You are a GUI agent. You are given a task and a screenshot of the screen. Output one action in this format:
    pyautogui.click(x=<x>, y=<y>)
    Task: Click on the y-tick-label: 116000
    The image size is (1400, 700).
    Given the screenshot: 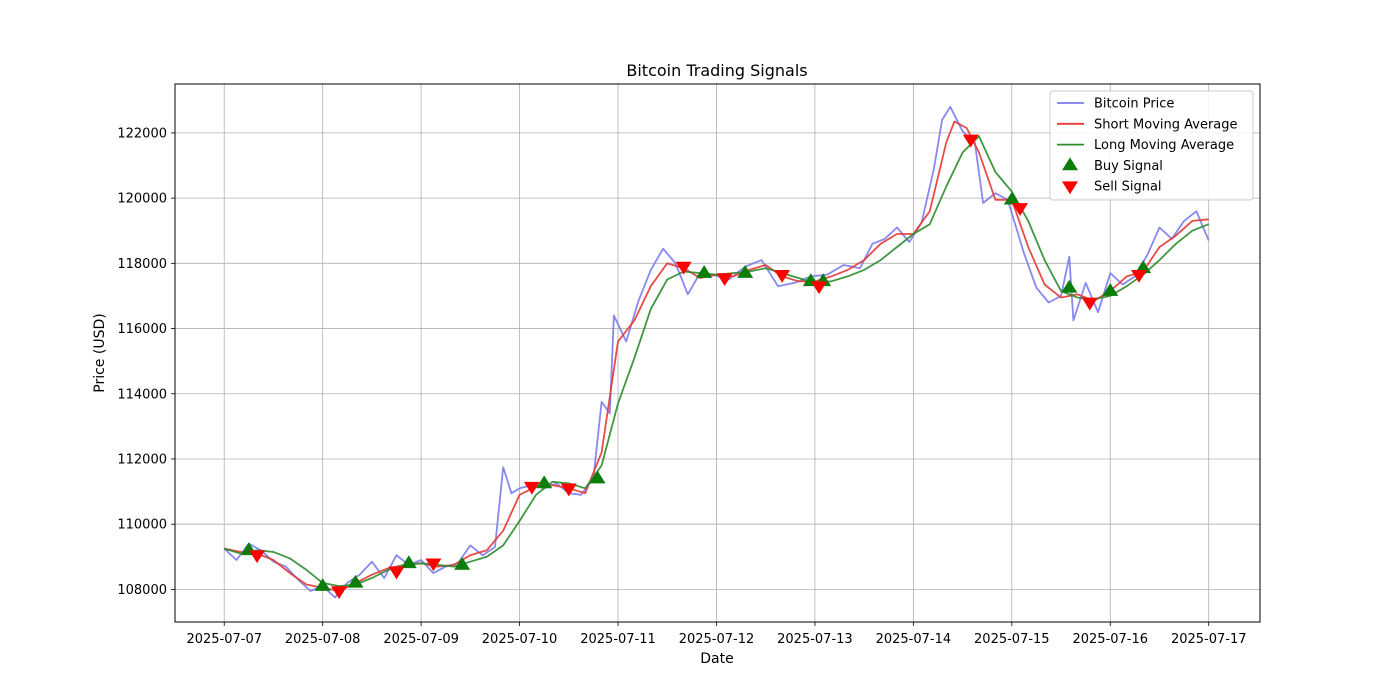 What is the action you would take?
    pyautogui.click(x=142, y=329)
    